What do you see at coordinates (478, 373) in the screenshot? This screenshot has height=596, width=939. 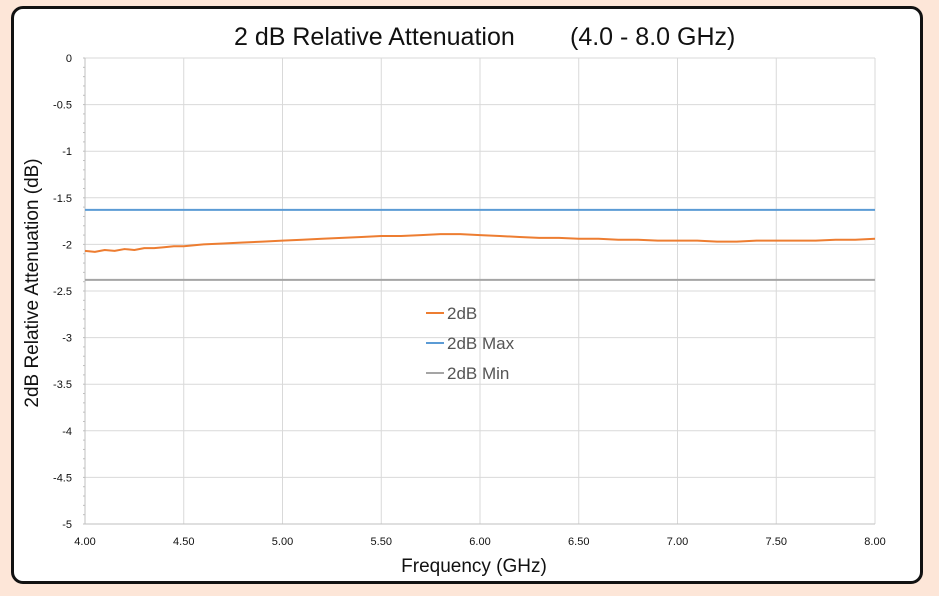 I see `legend-label: 2dB Min` at bounding box center [478, 373].